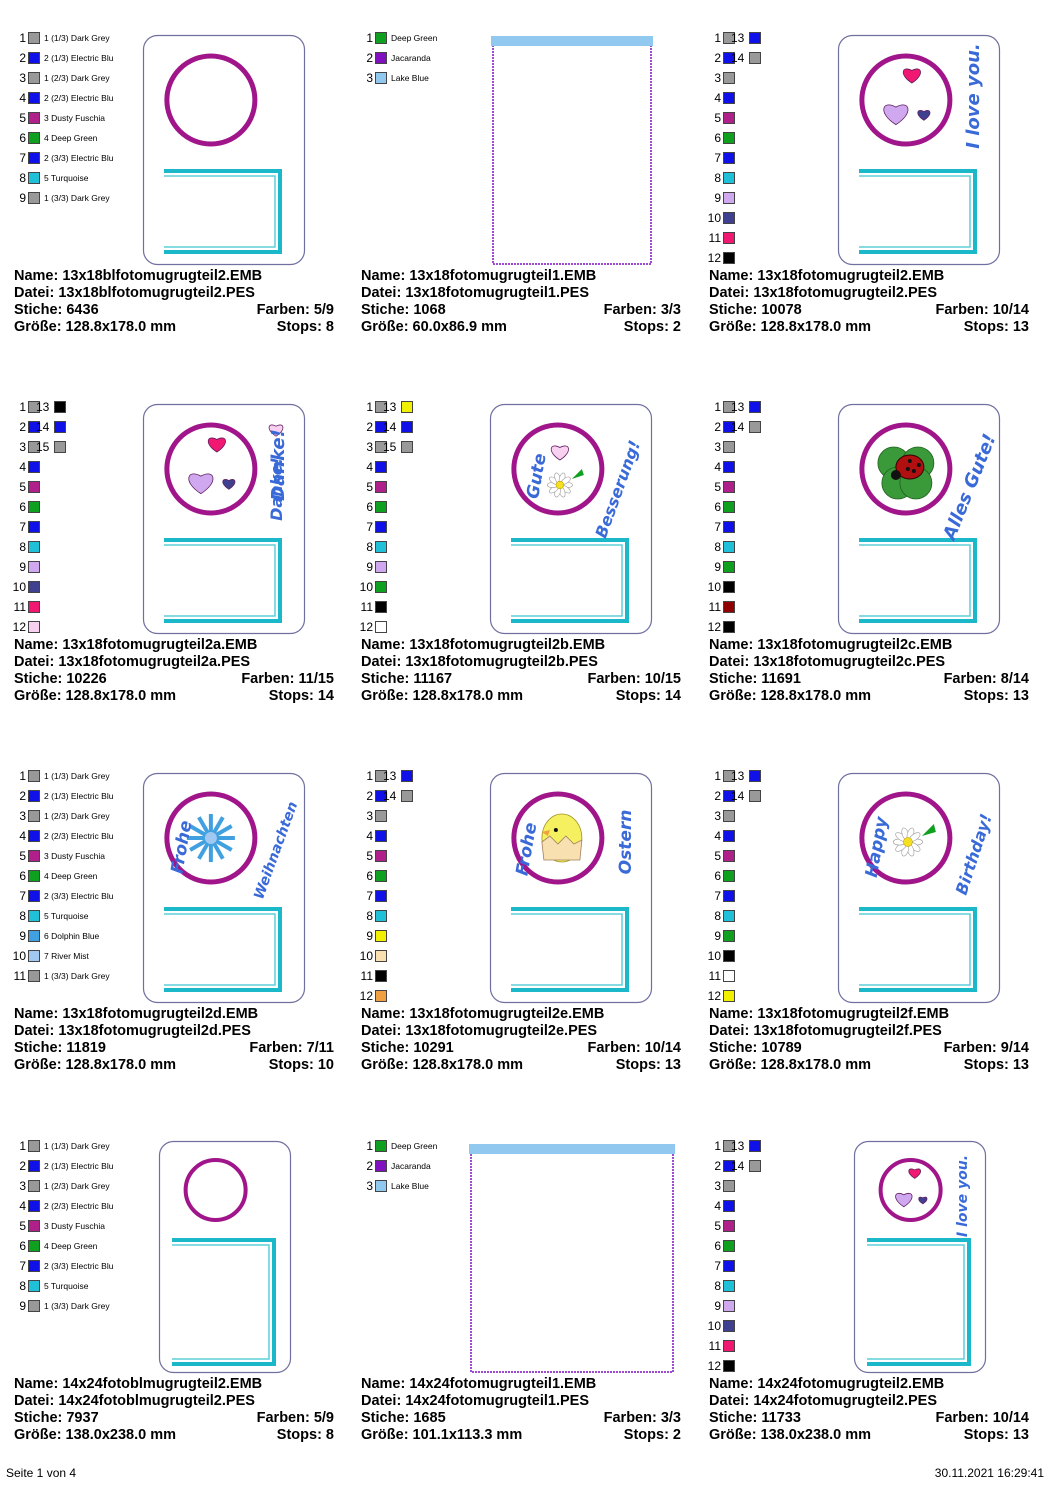  I want to click on thread-name: 2 (2/3) Electric Blu, so click(79, 1206).